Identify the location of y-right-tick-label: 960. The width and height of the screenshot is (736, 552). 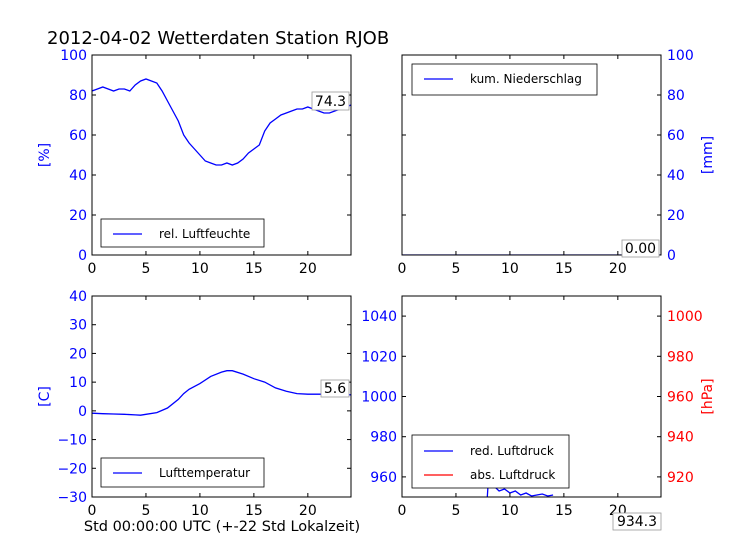
(680, 398).